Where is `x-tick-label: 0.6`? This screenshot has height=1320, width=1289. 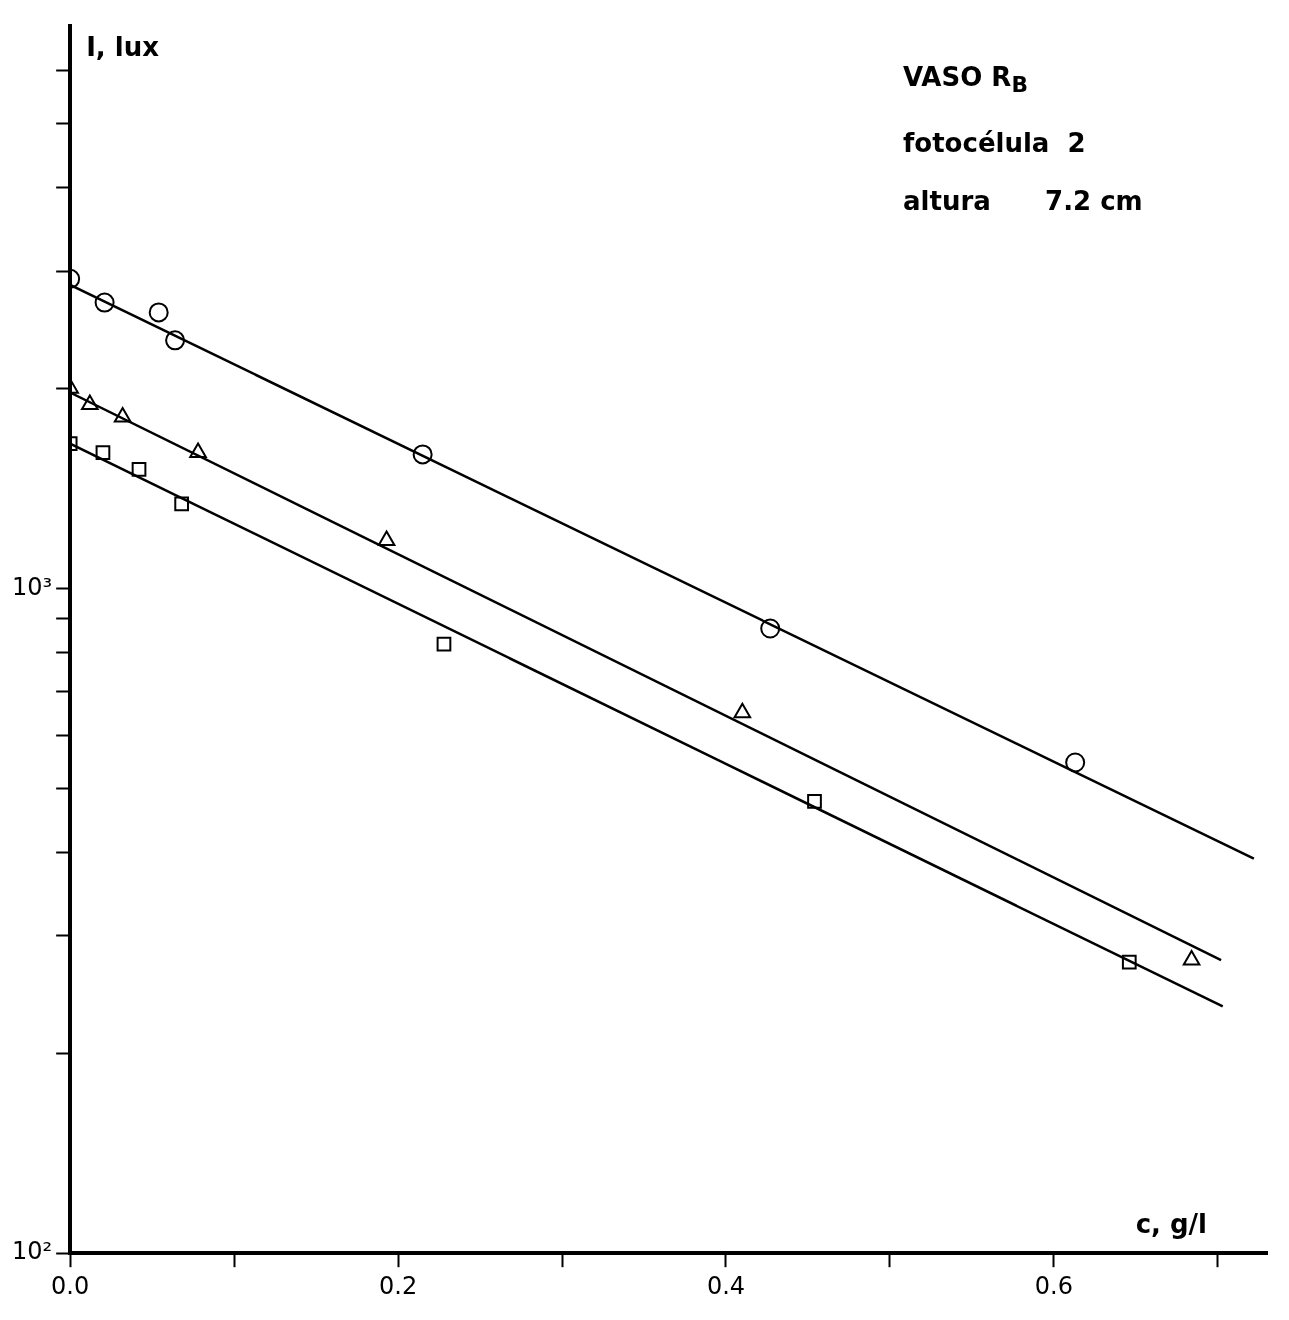
x-tick-label: 0.6 is located at coordinates (1053, 1285).